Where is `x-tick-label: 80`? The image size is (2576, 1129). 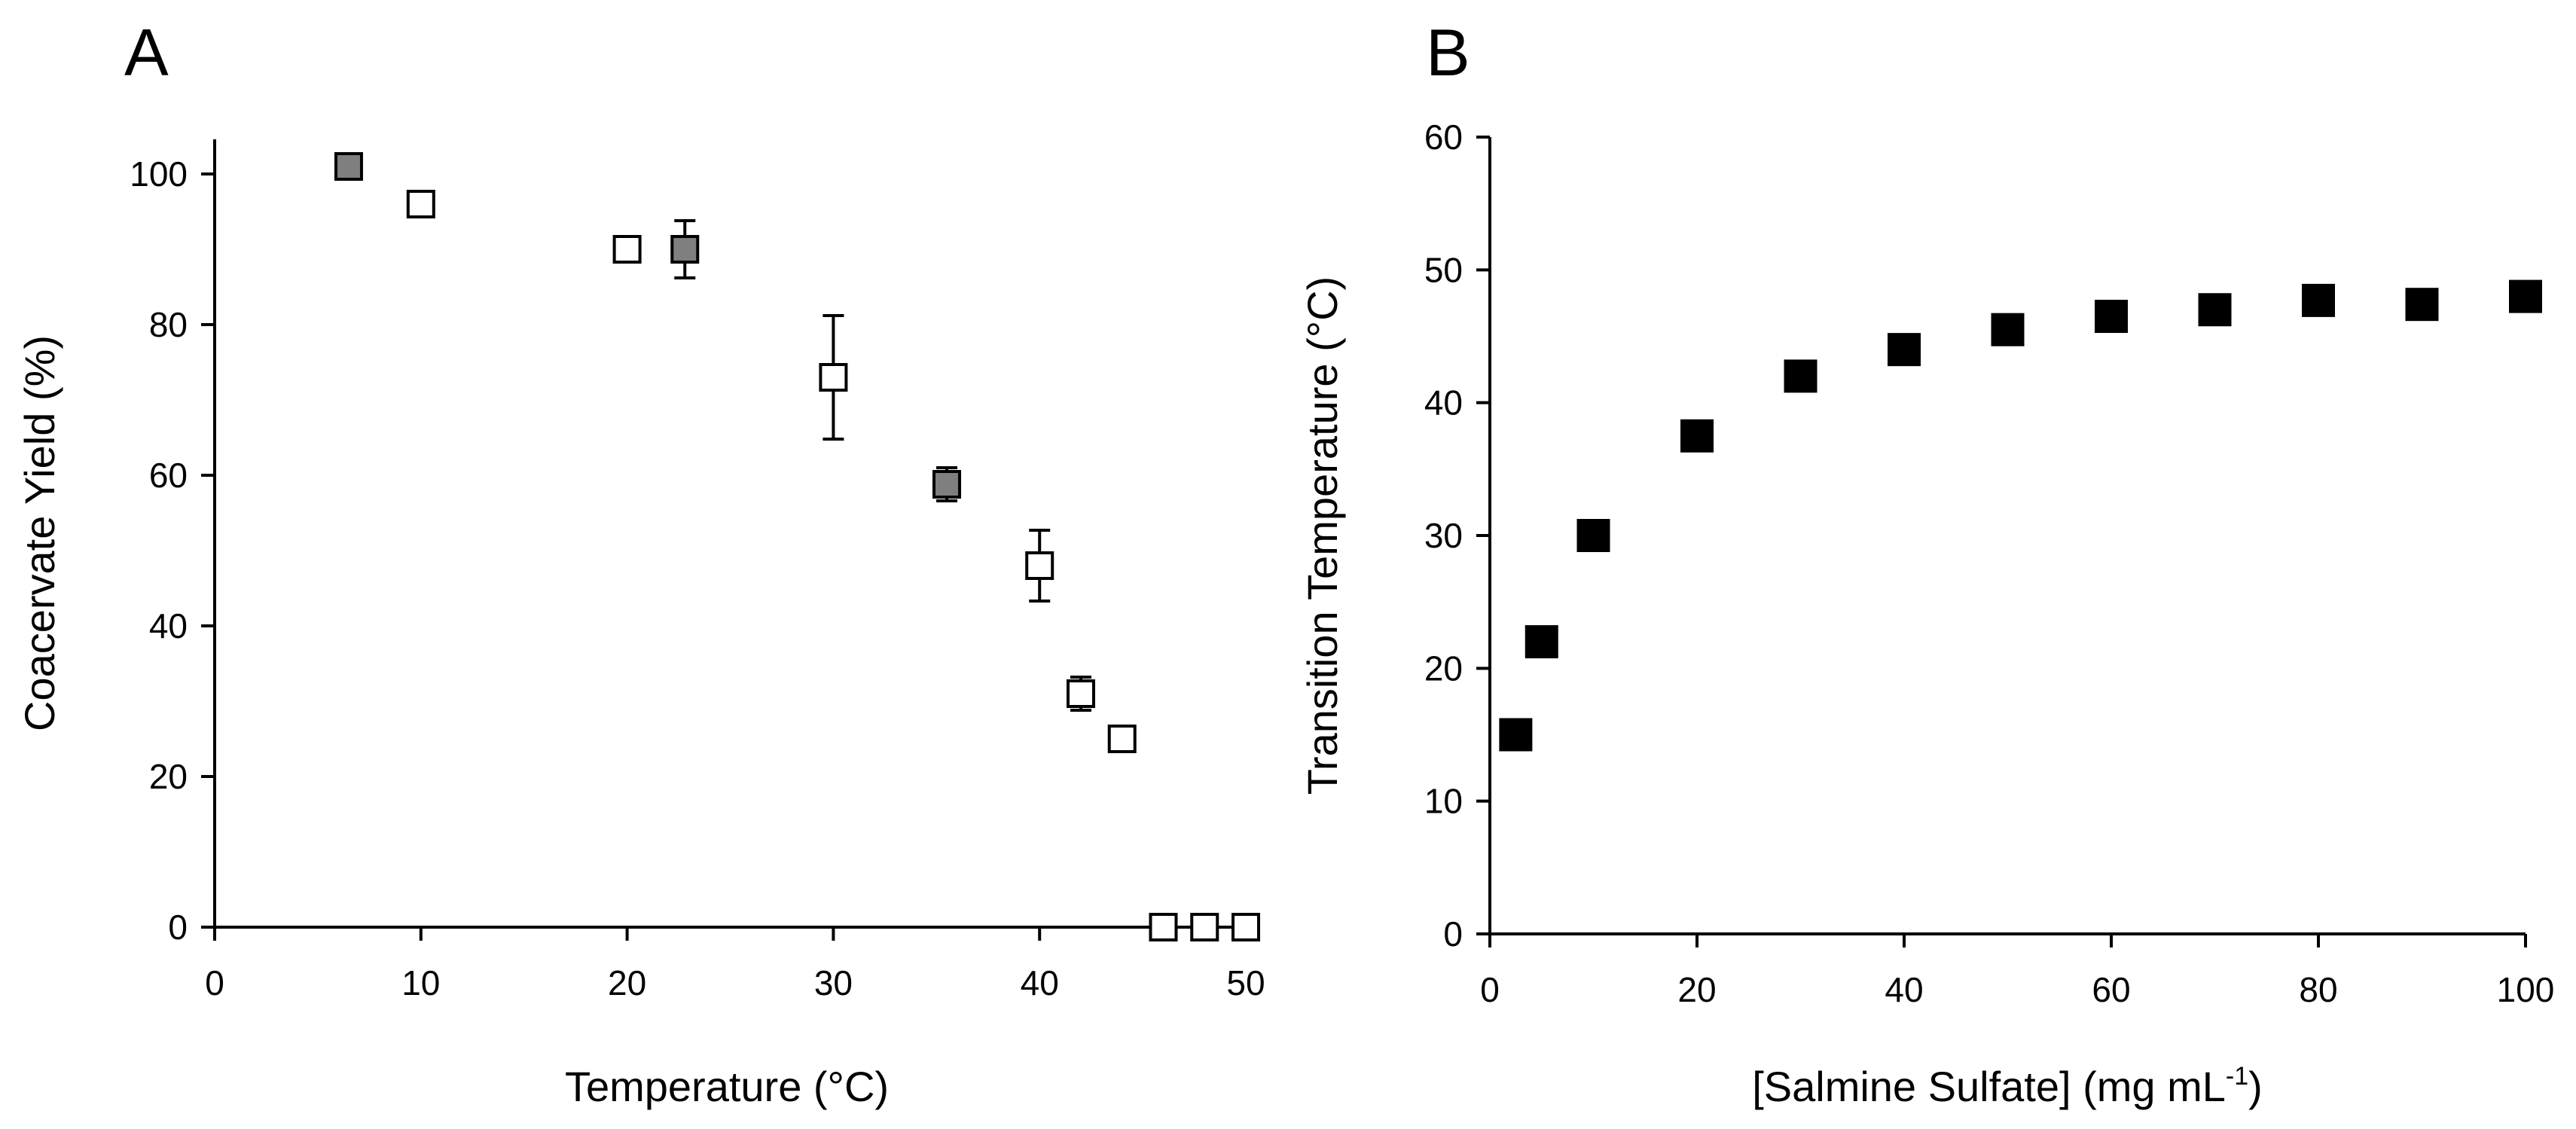 x-tick-label: 80 is located at coordinates (2318, 990).